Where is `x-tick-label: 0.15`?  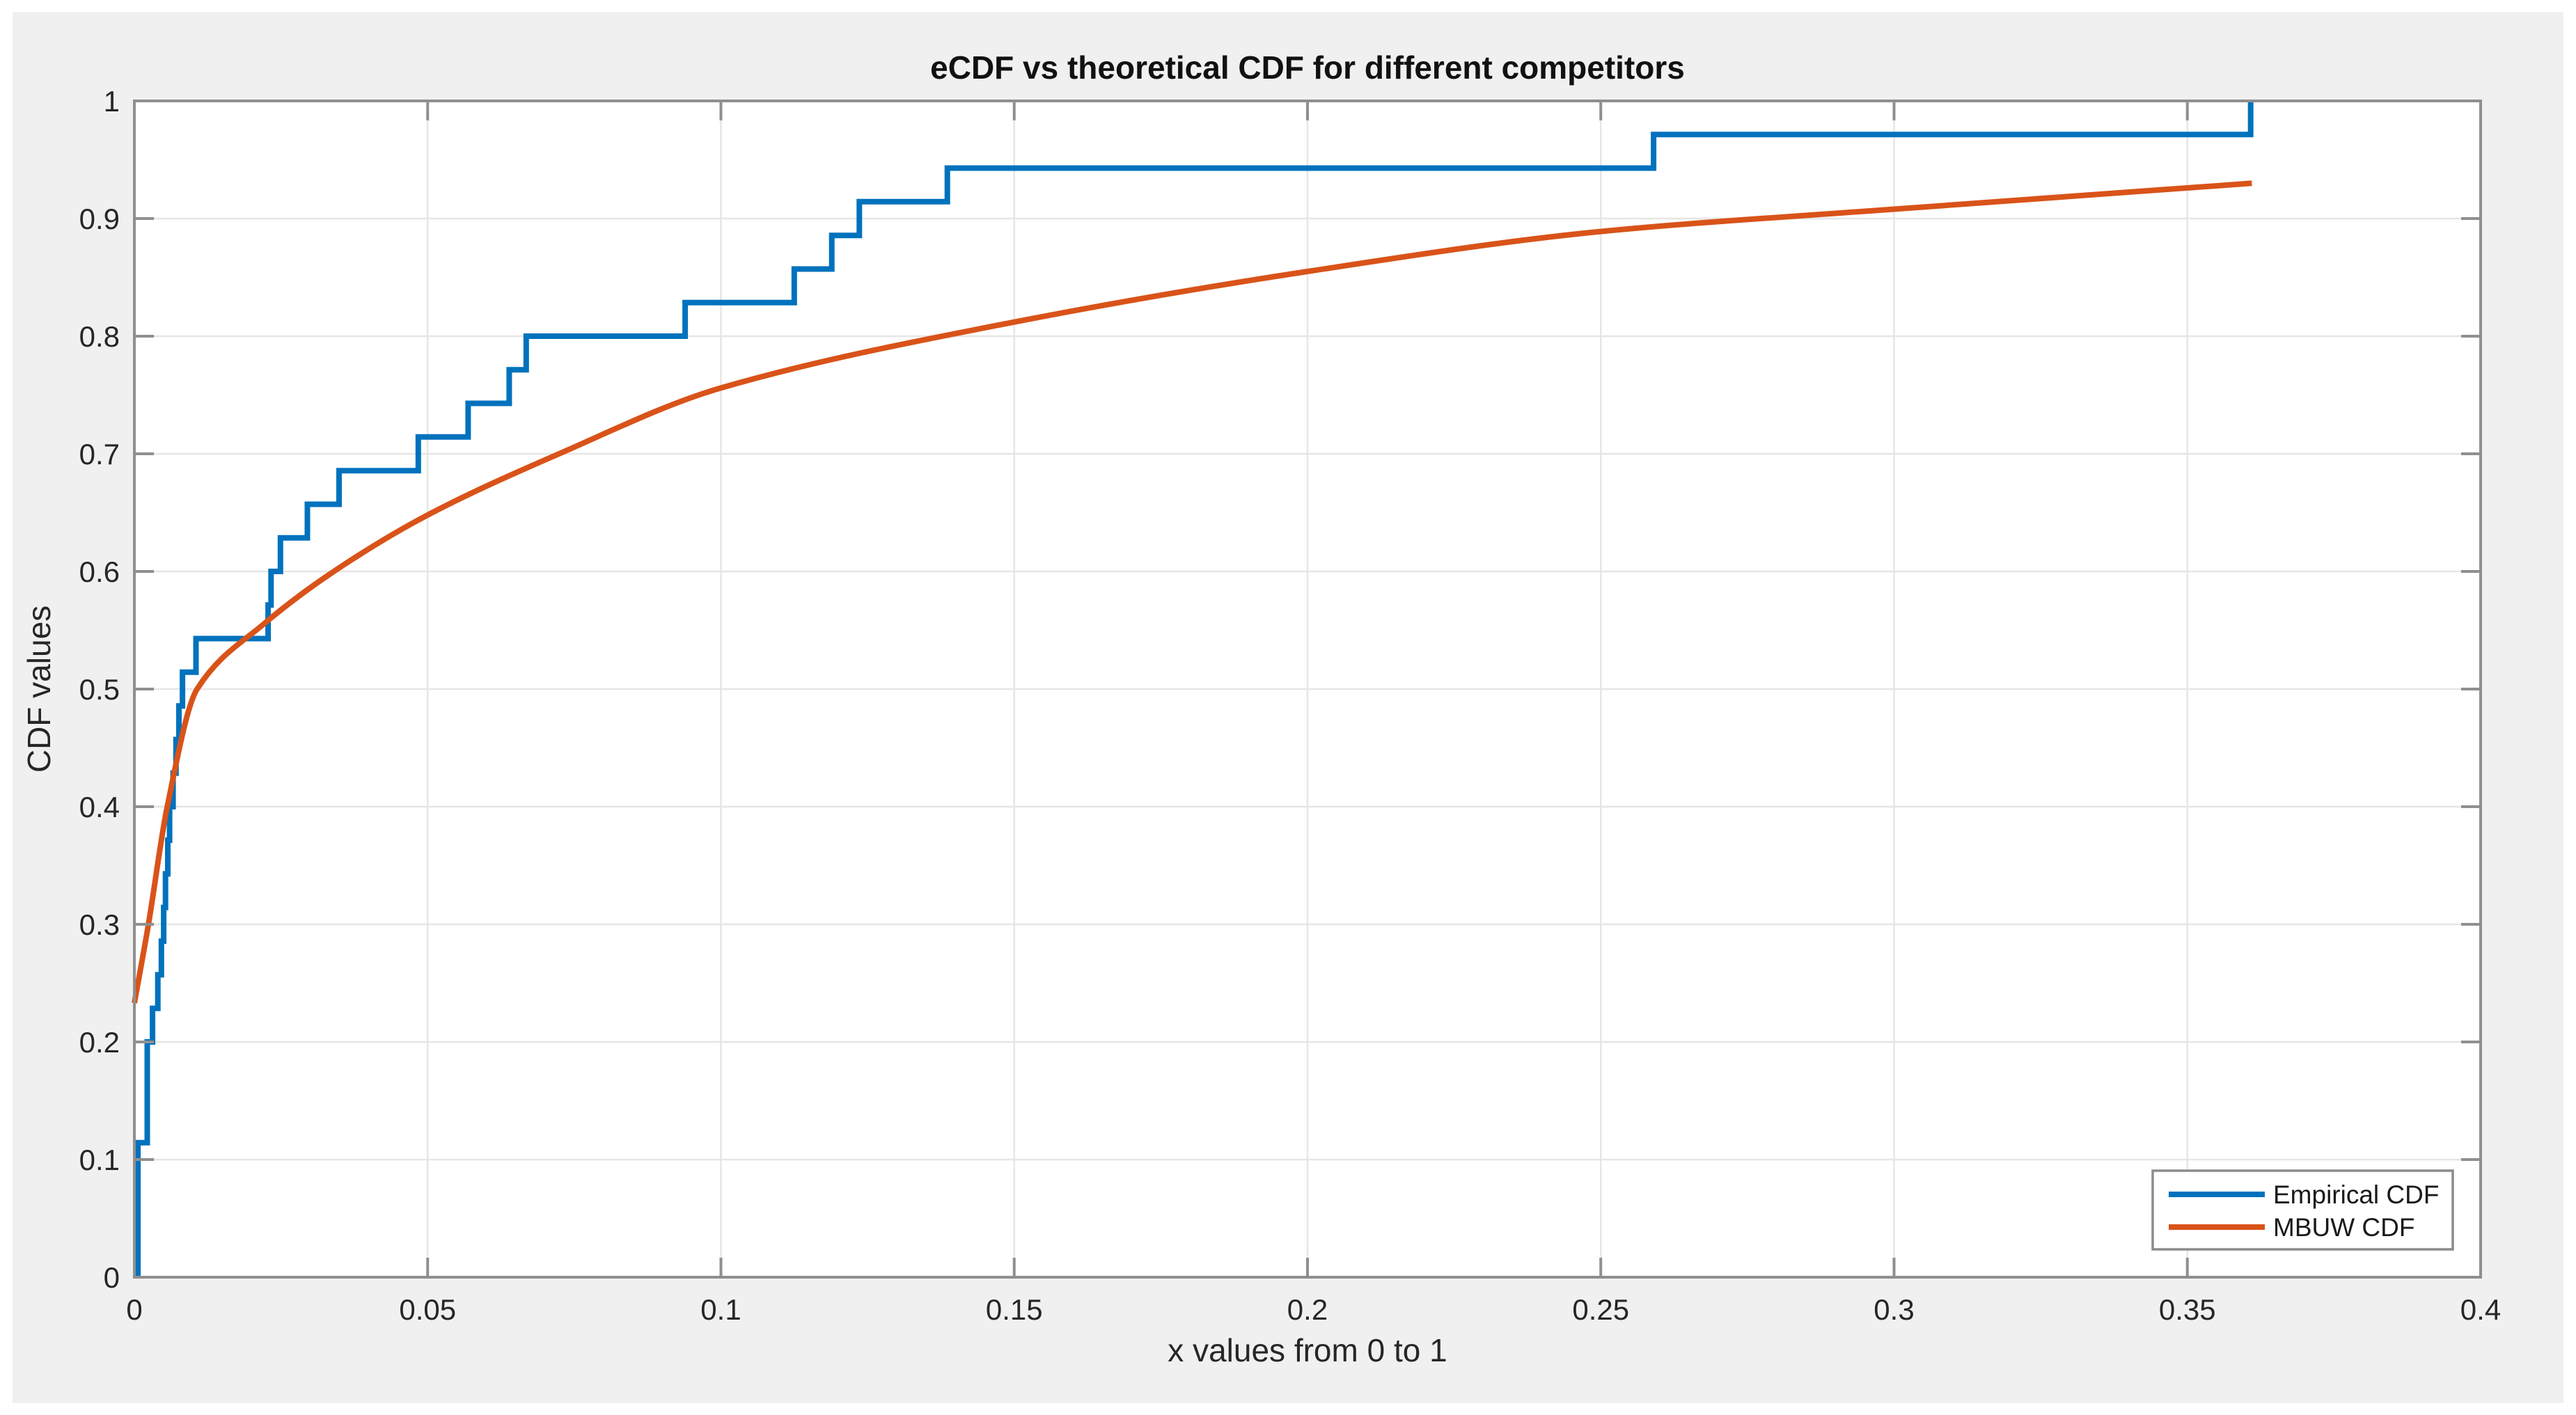
x-tick-label: 0.15 is located at coordinates (1014, 1309).